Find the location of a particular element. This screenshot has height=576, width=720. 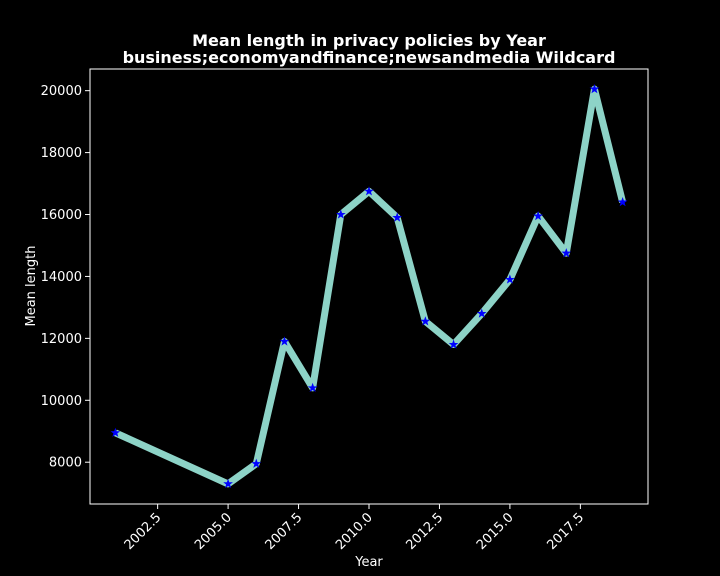

x-tick-label: 2002.5 is located at coordinates (143, 531).